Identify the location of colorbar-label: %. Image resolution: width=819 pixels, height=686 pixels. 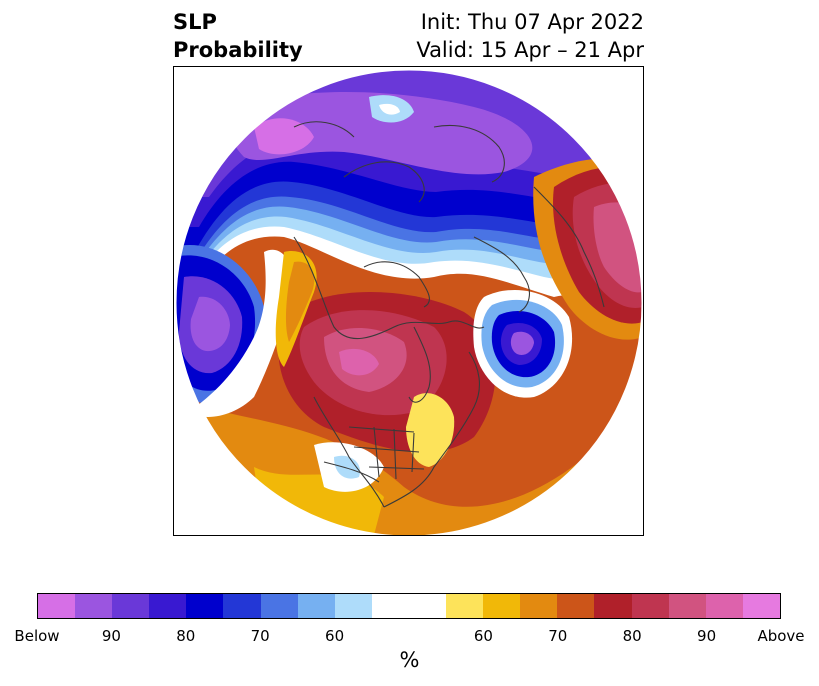
(409, 660).